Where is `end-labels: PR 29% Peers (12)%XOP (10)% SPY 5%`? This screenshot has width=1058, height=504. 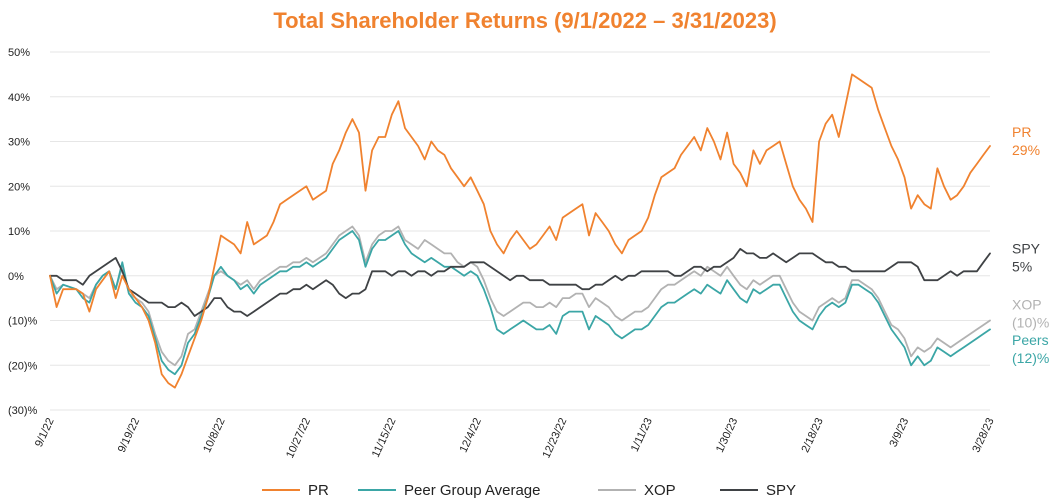 end-labels: PR 29% Peers (12)%XOP (10)% SPY 5% is located at coordinates (1030, 245).